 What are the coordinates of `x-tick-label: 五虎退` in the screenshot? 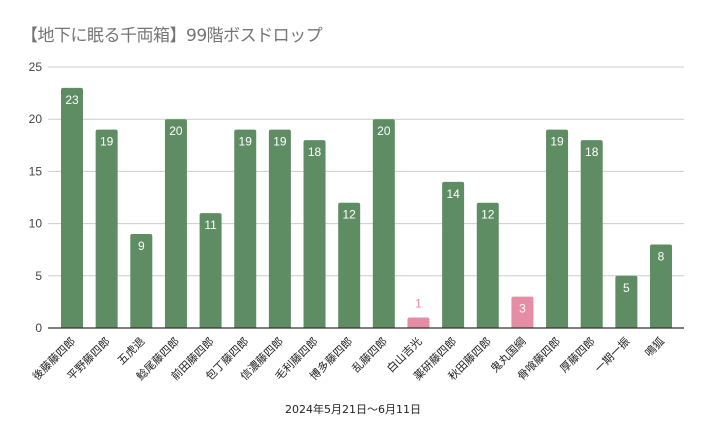 It's located at (131, 351).